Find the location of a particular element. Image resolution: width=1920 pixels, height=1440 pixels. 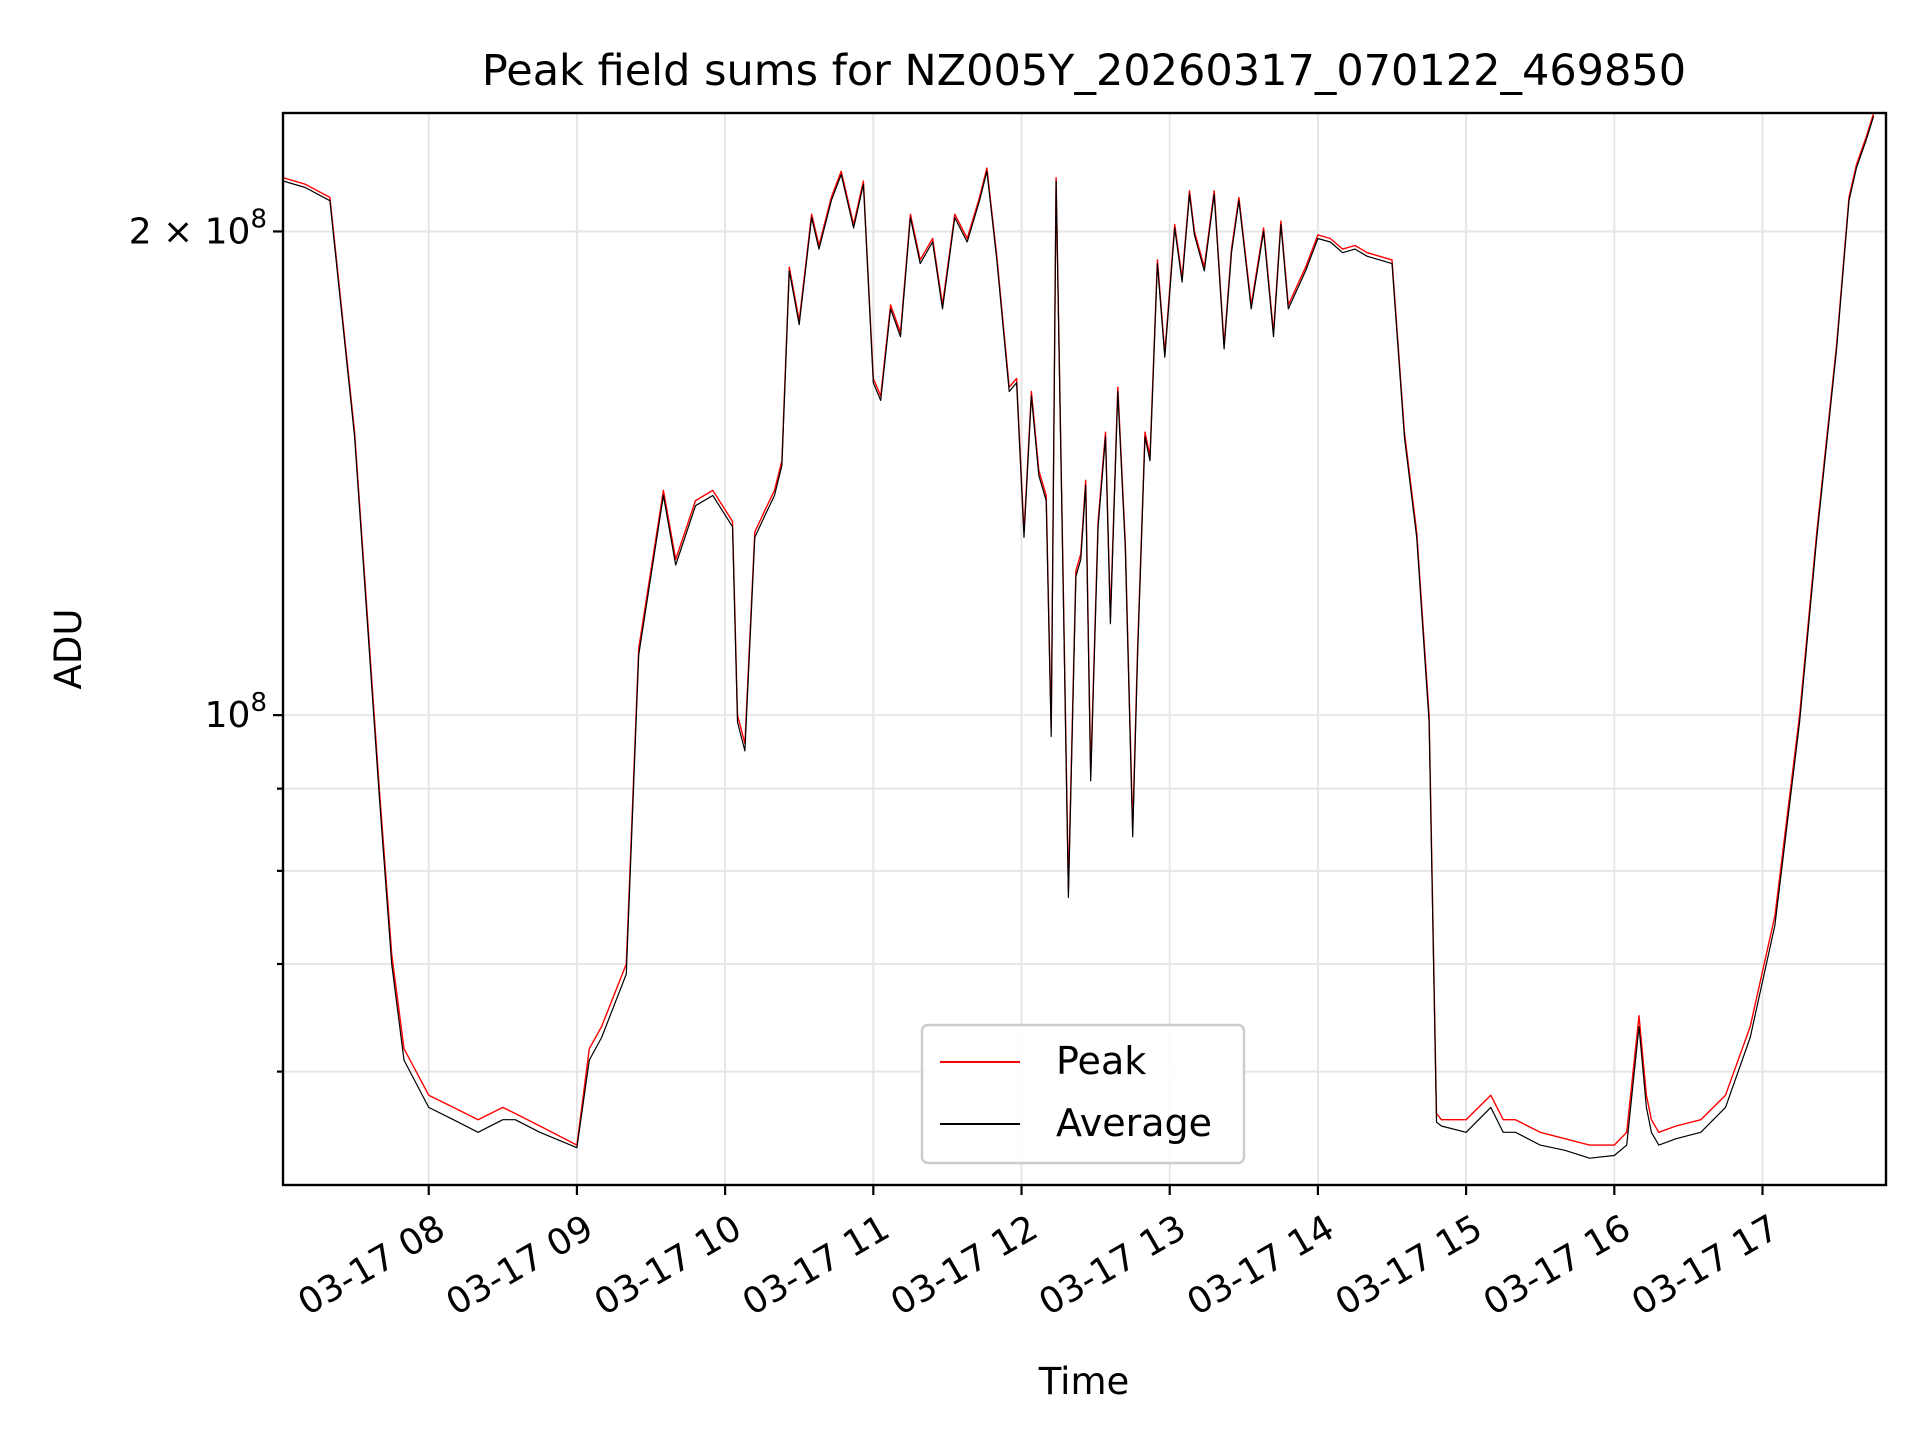

legend: Peak Average is located at coordinates (1083, 1094).